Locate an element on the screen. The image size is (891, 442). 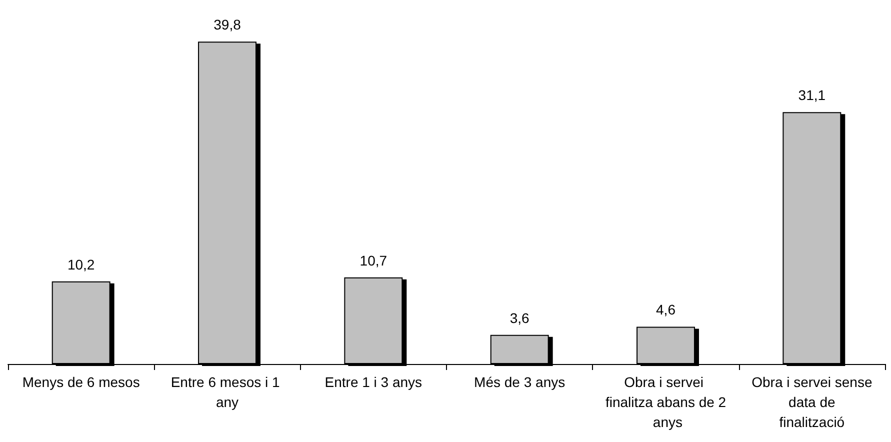
x-tick-label: Obra i servei finalitza abans de 2 anys is located at coordinates (665, 402).